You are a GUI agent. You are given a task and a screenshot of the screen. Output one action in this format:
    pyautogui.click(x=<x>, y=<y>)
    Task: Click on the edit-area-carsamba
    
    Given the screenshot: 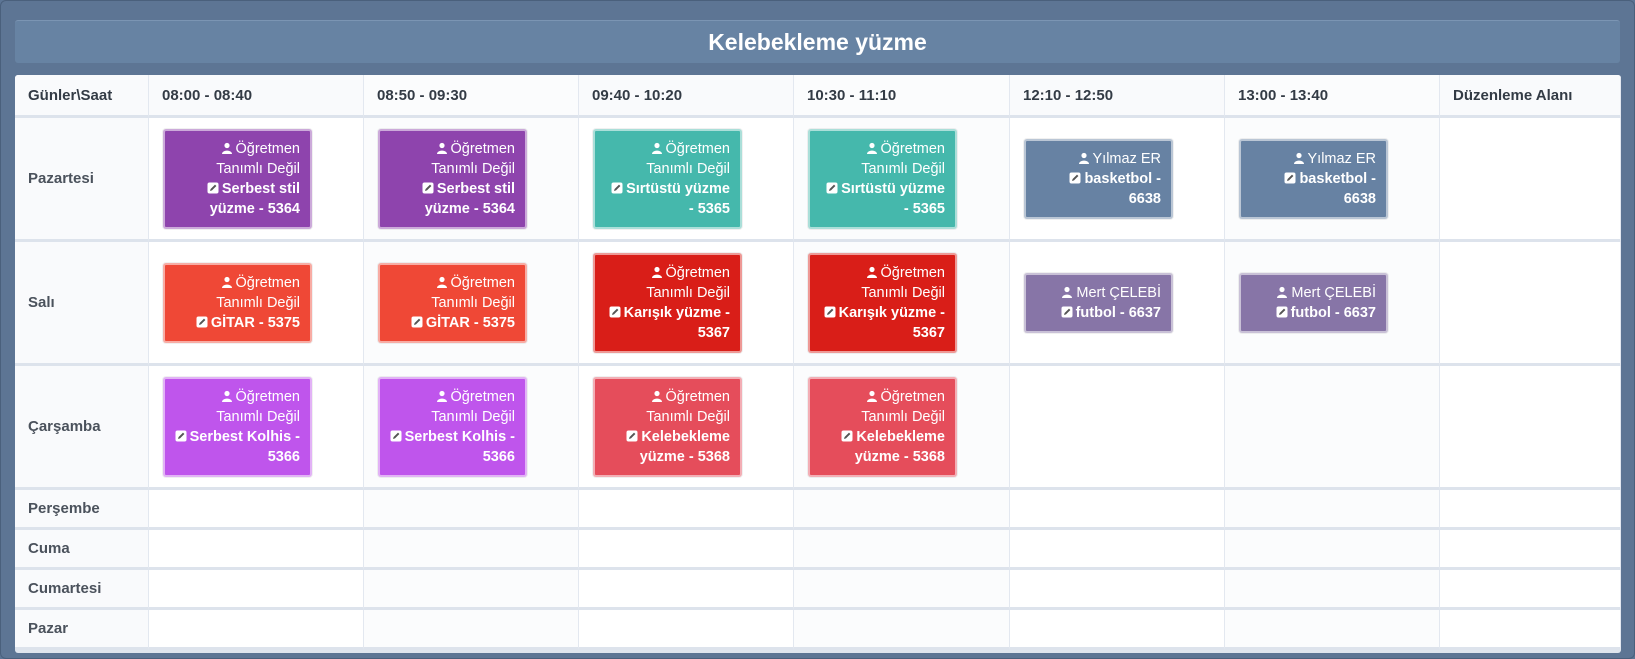 What is the action you would take?
    pyautogui.click(x=1530, y=428)
    